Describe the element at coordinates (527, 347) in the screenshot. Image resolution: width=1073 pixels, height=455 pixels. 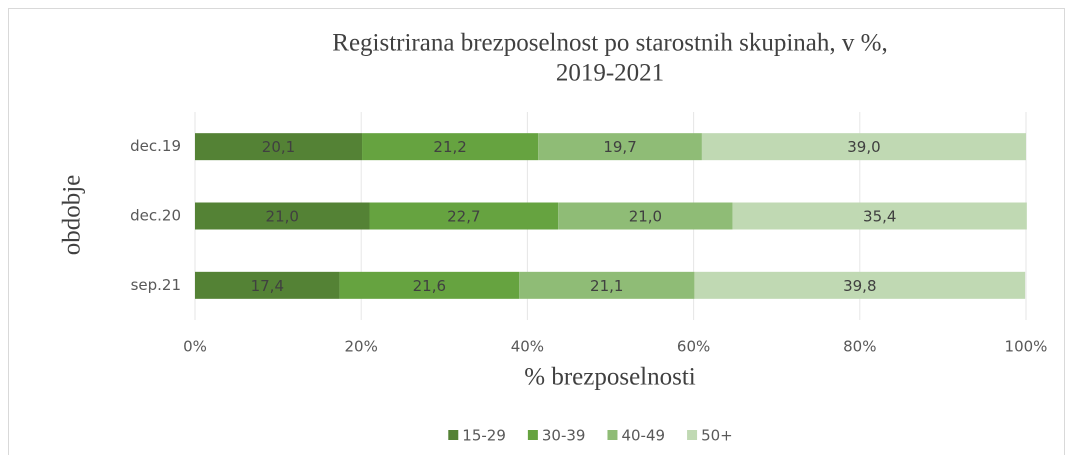
I see `x-tick-label: 40%` at that location.